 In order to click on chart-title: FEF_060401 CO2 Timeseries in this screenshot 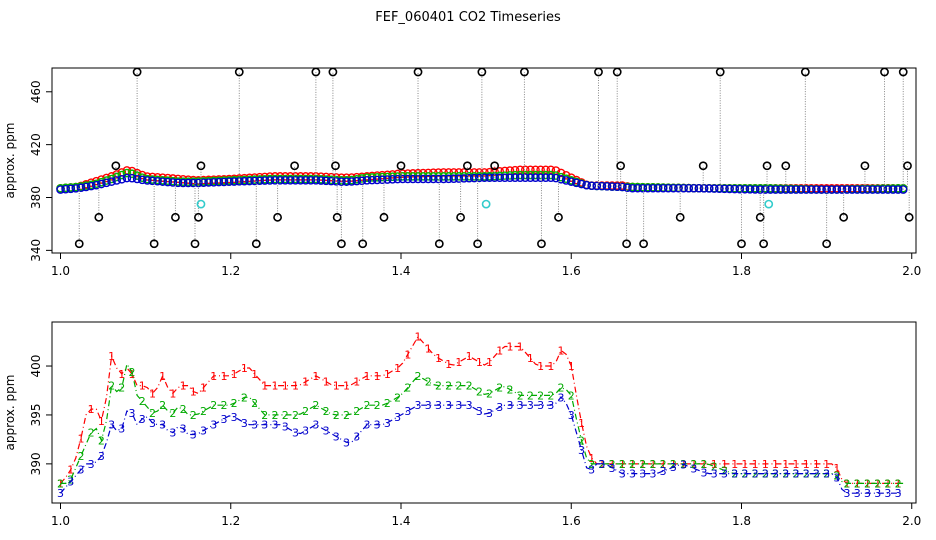, I will do `click(468, 17)`.